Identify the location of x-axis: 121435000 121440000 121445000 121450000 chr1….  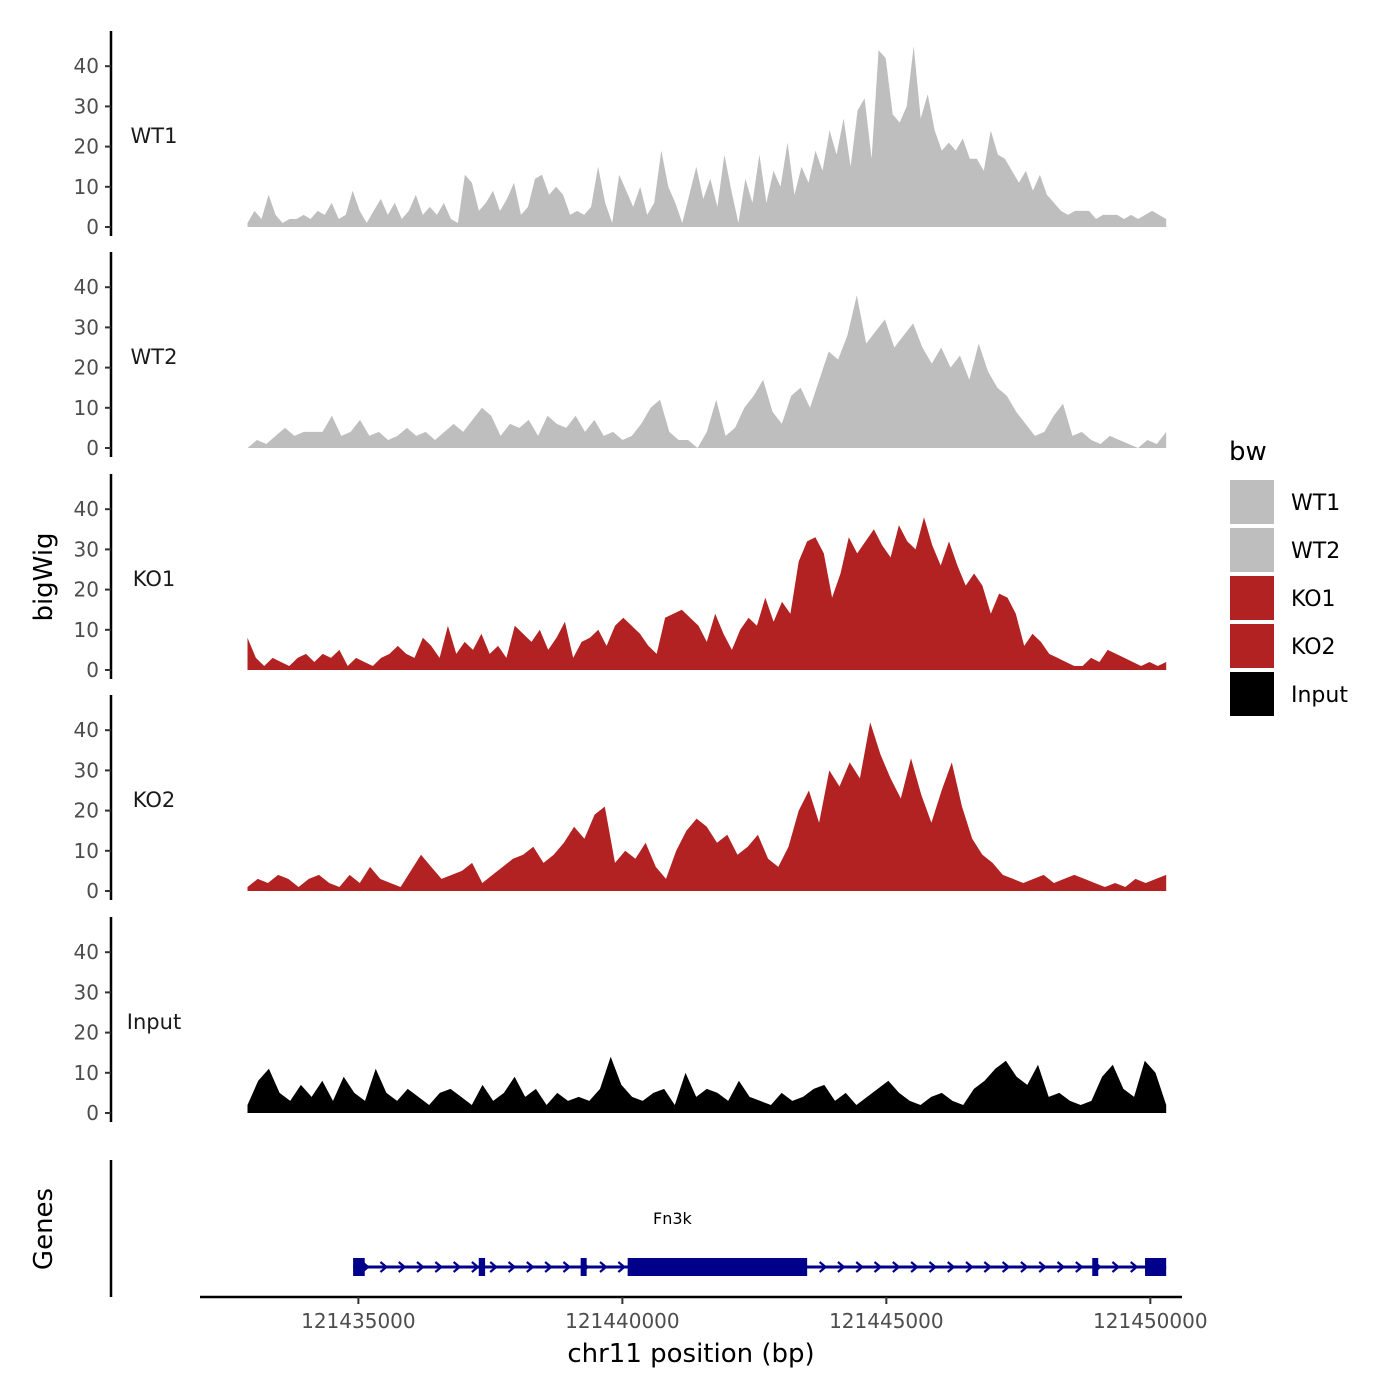
(704, 1332).